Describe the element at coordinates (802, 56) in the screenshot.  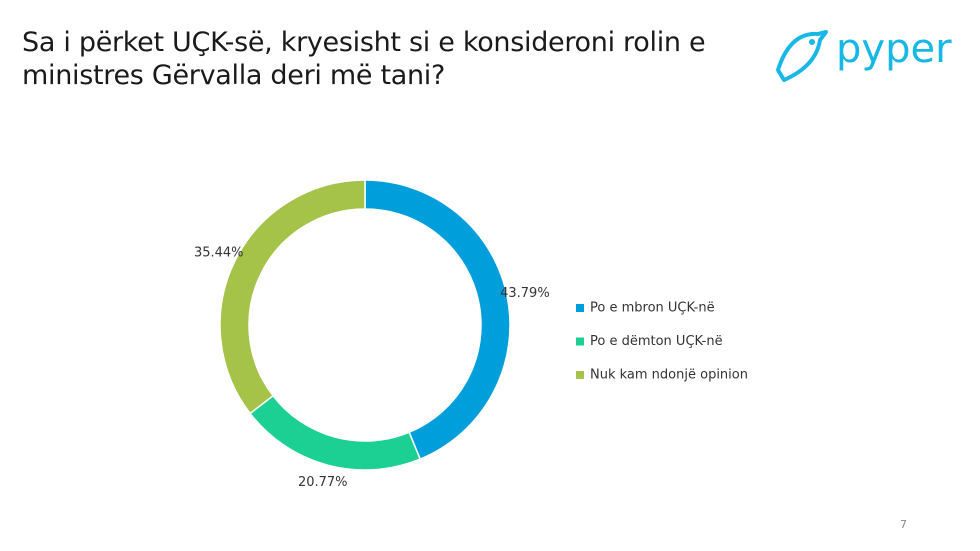
I see `logo-icon` at that location.